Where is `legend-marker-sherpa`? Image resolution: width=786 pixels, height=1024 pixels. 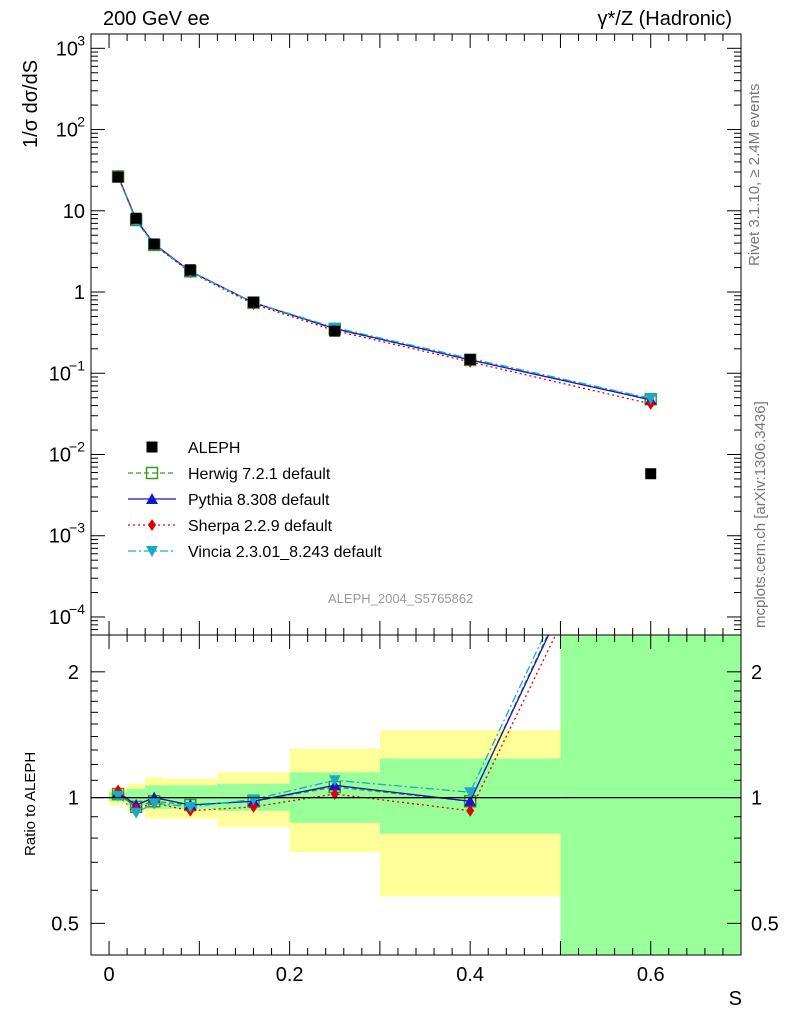
legend-marker-sherpa is located at coordinates (152, 525).